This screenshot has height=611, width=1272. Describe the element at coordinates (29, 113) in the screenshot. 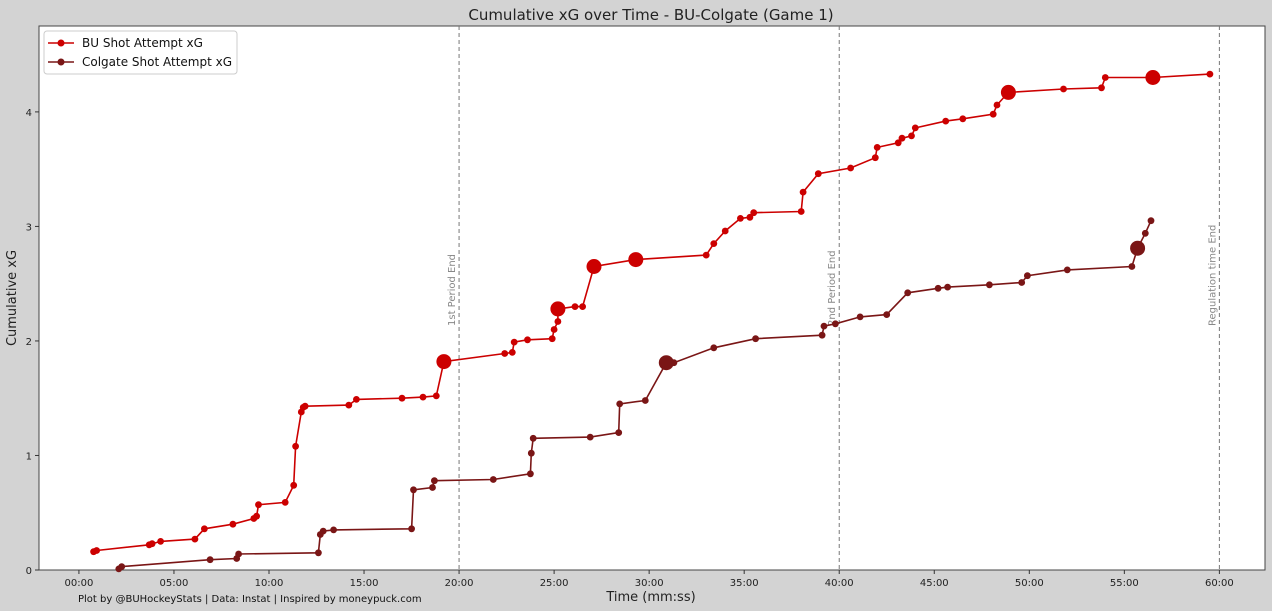

I see `y-tick-label: 4` at that location.